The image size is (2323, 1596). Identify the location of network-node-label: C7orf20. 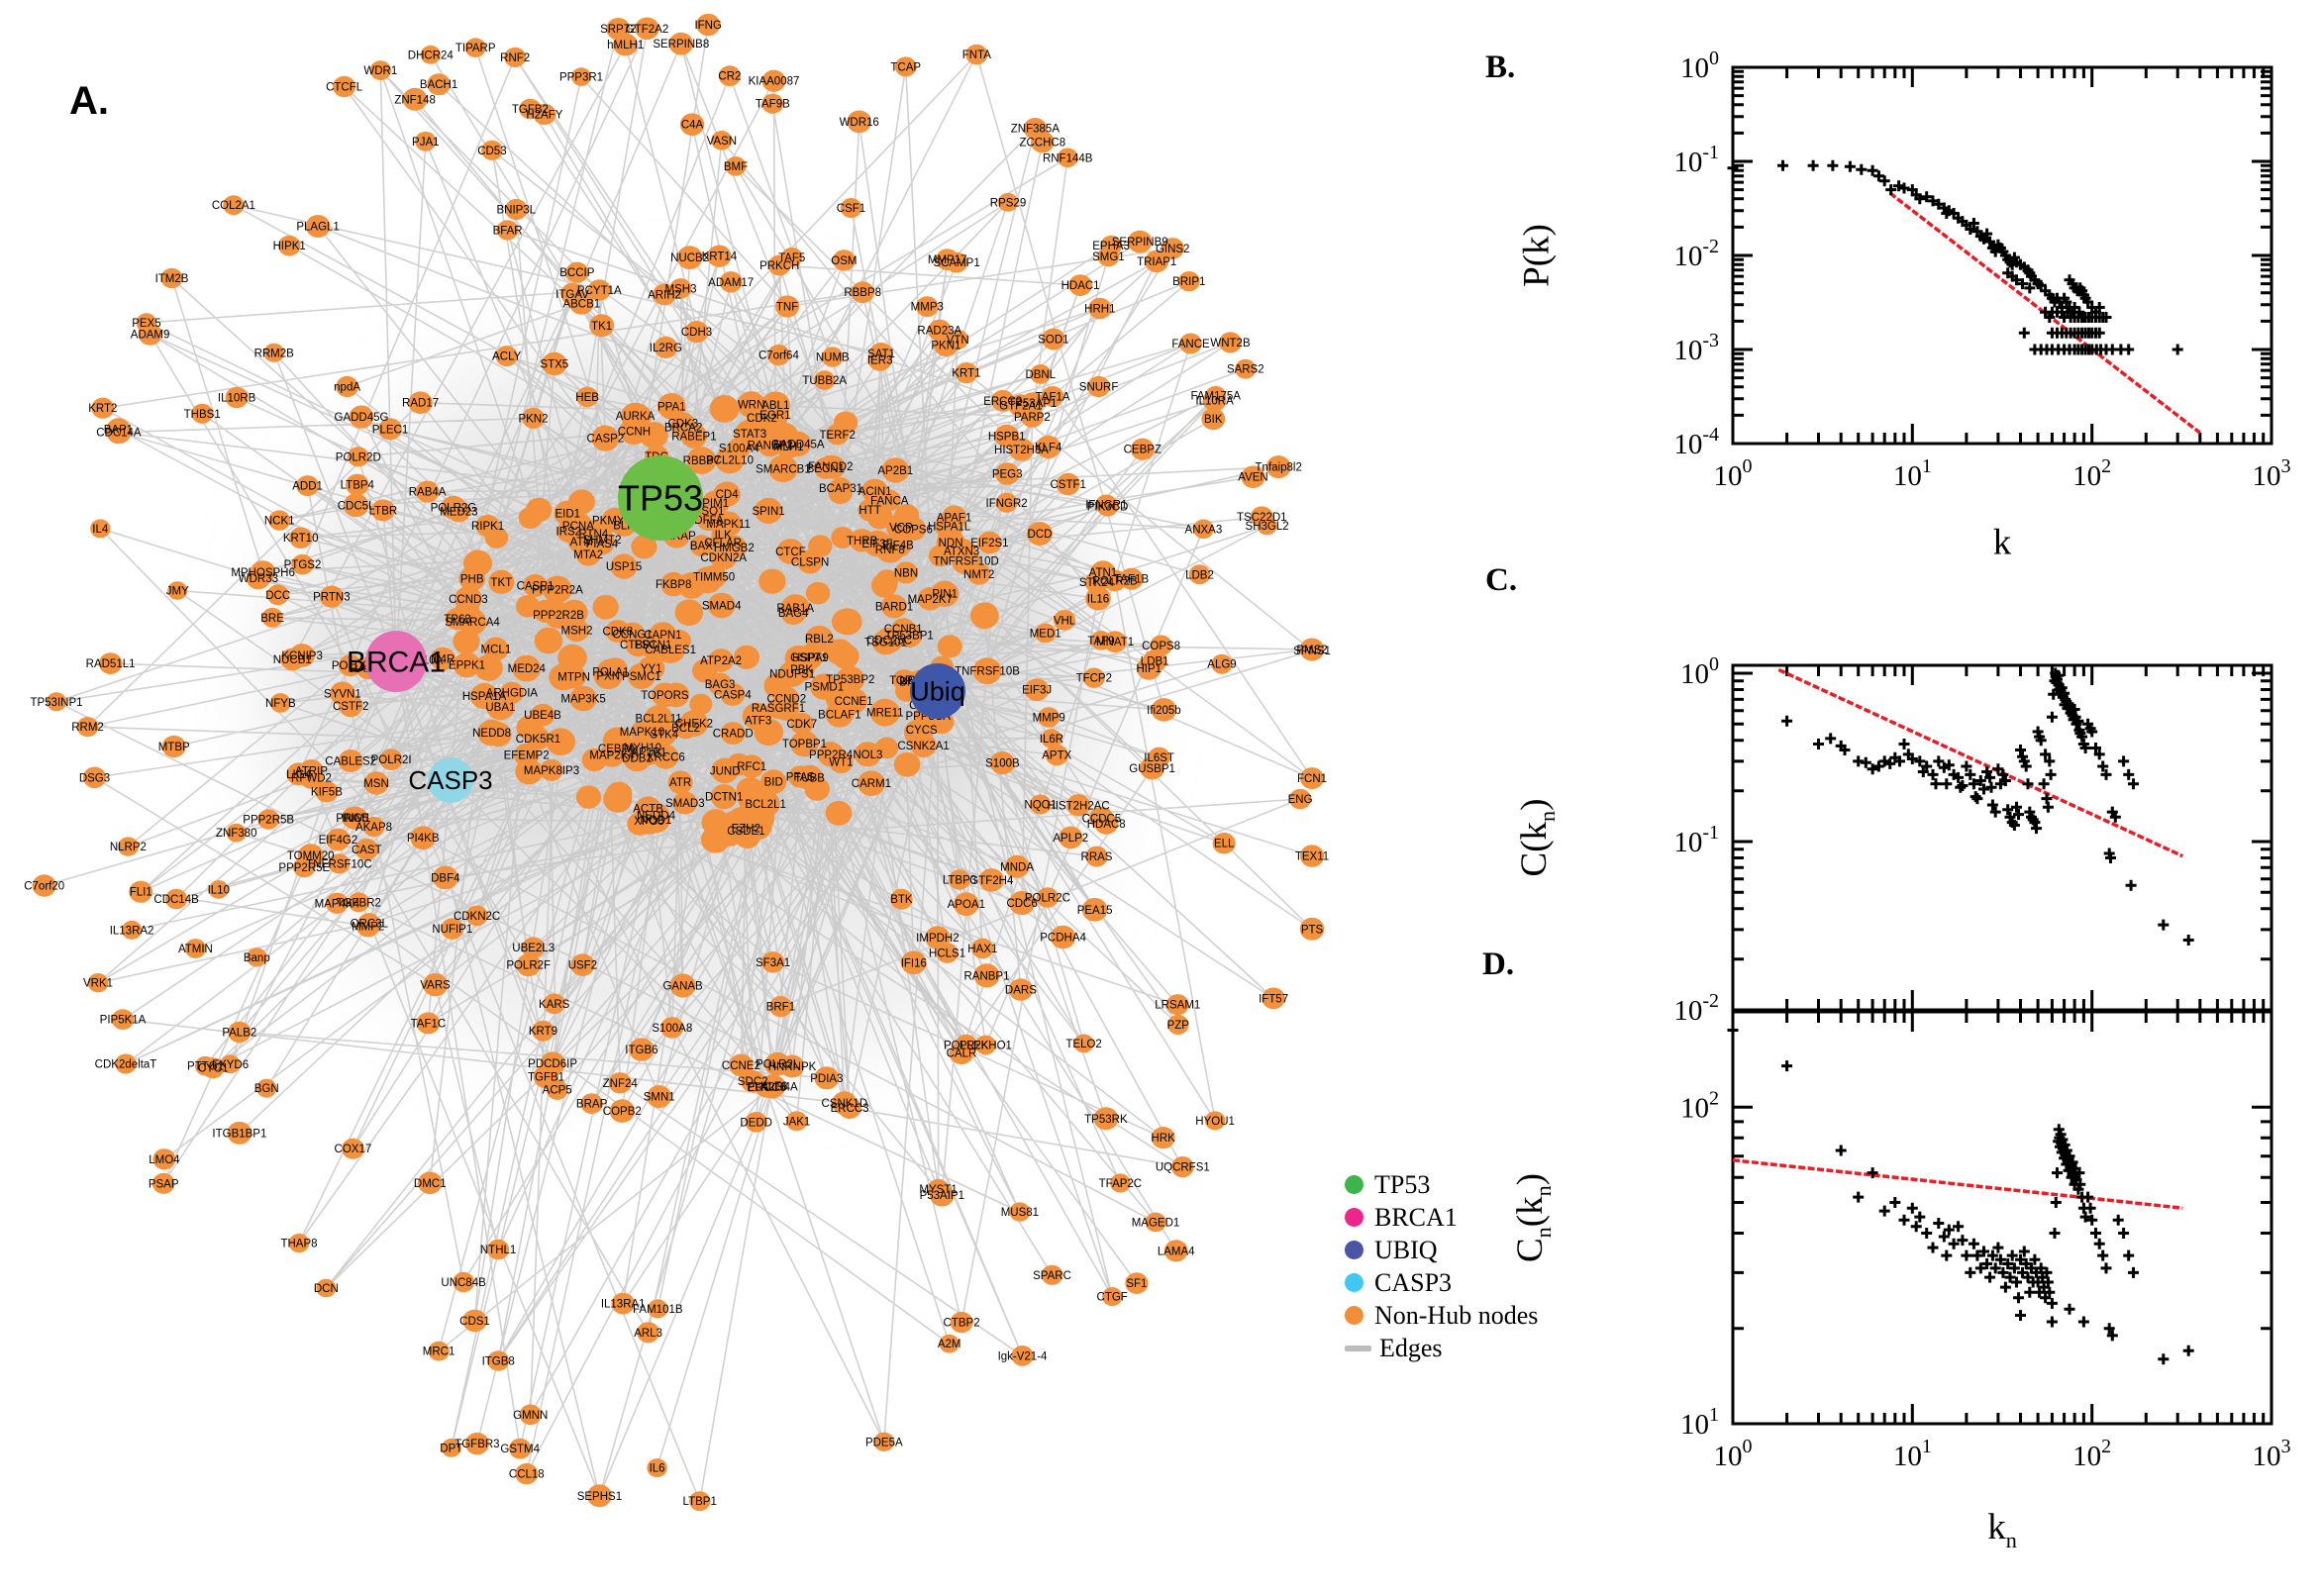
(44, 887).